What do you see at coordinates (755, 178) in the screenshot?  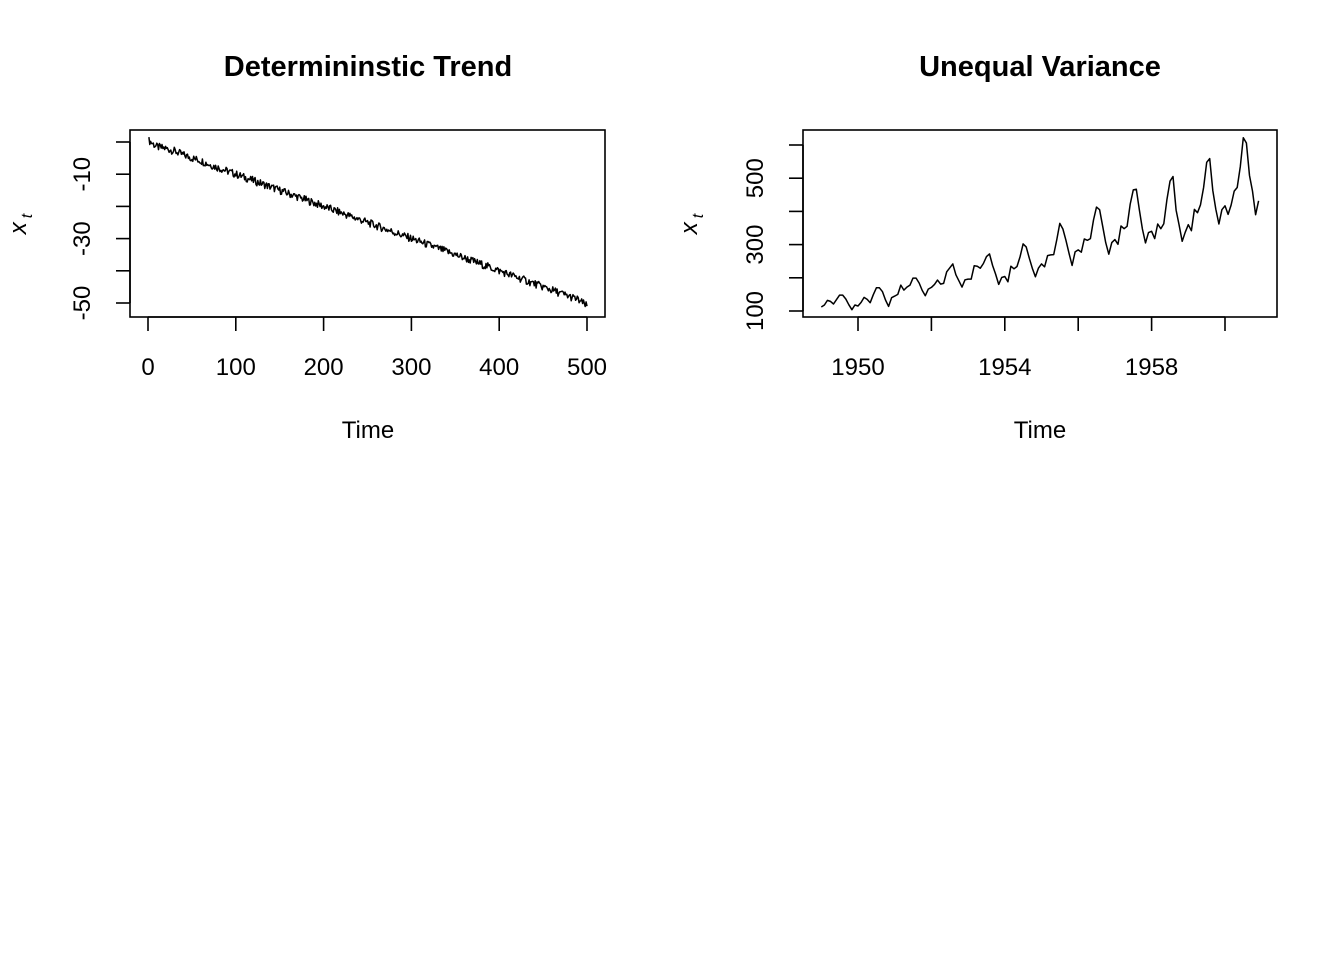 I see `y-tick-label: 500` at bounding box center [755, 178].